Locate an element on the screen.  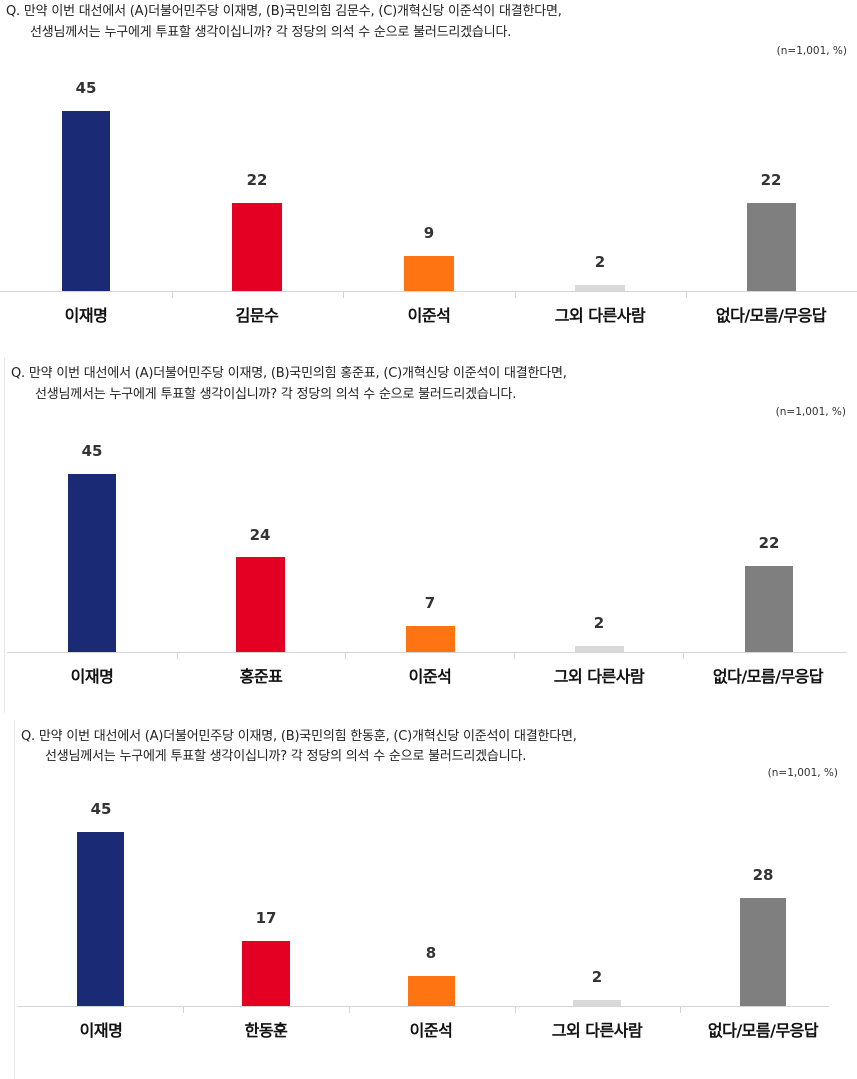
value-label: 7 is located at coordinates (430, 603).